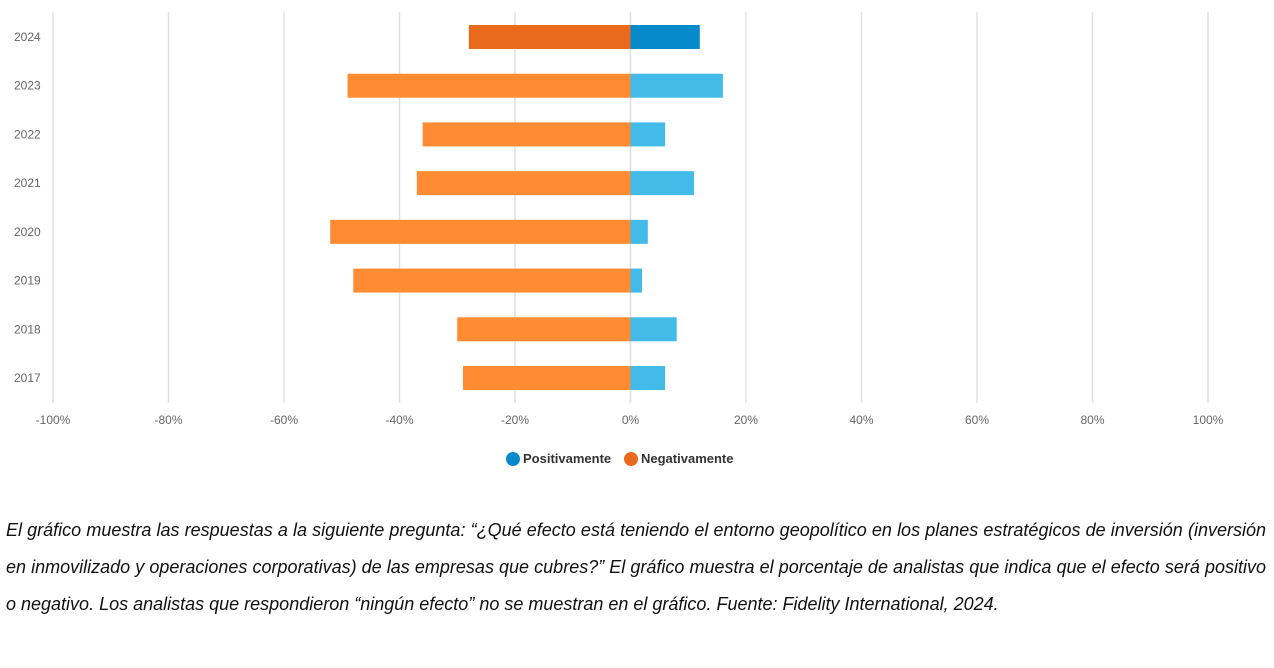 The height and width of the screenshot is (668, 1274). I want to click on x-tick-label: -80%, so click(168, 420).